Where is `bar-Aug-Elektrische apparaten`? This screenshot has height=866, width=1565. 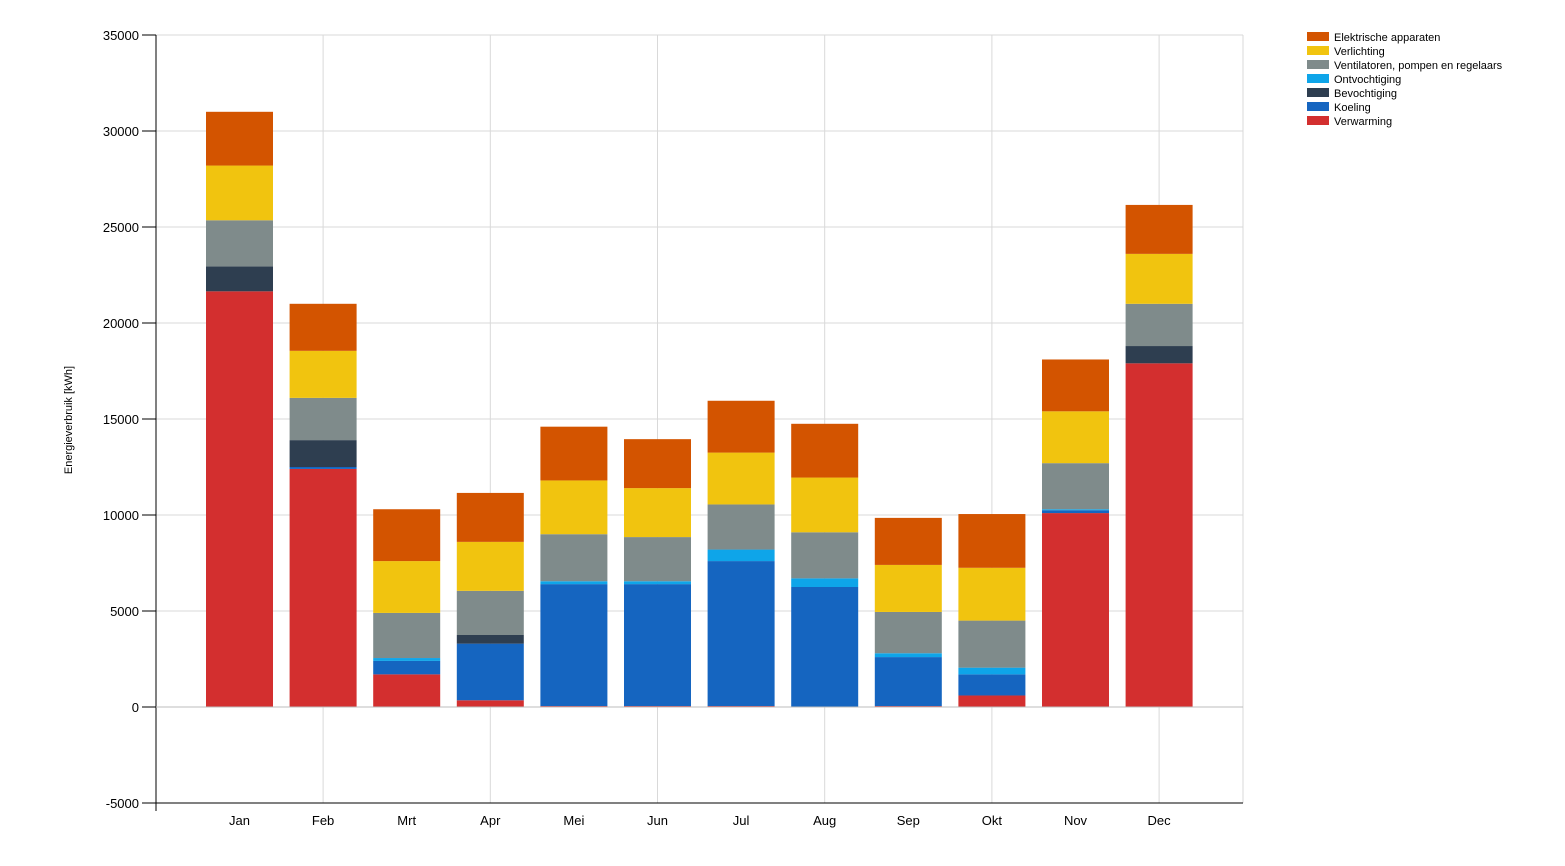 bar-Aug-Elektrische apparaten is located at coordinates (825, 450).